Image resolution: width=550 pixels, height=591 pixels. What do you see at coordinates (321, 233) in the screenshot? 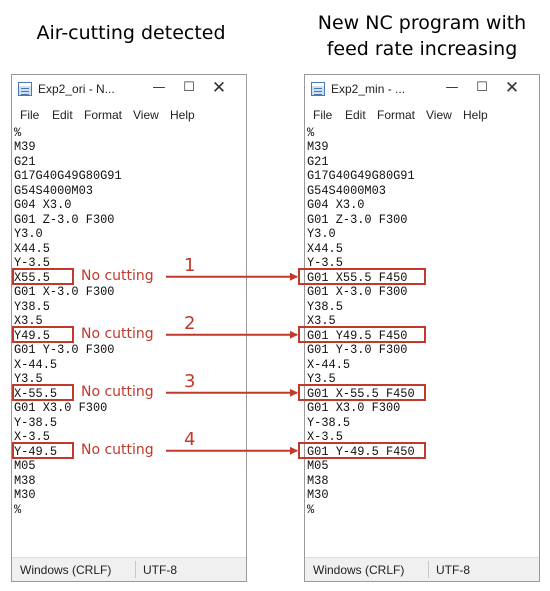
I see `modified-code-line: Y3.0` at bounding box center [321, 233].